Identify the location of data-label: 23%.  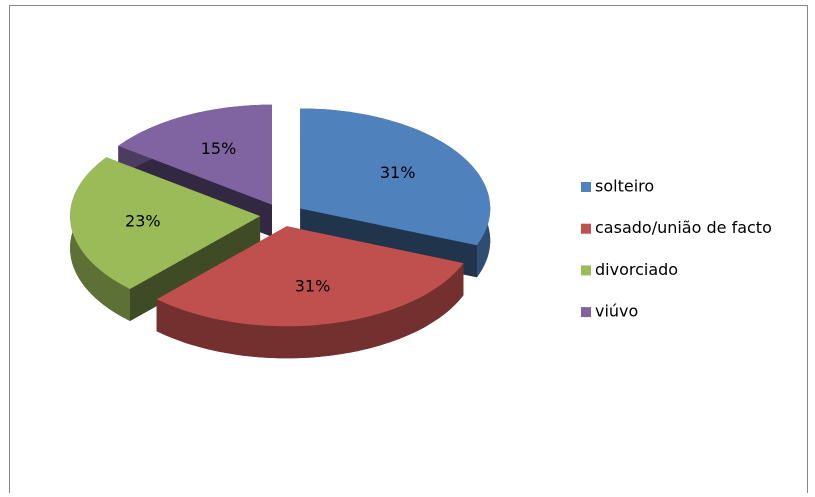
(143, 220).